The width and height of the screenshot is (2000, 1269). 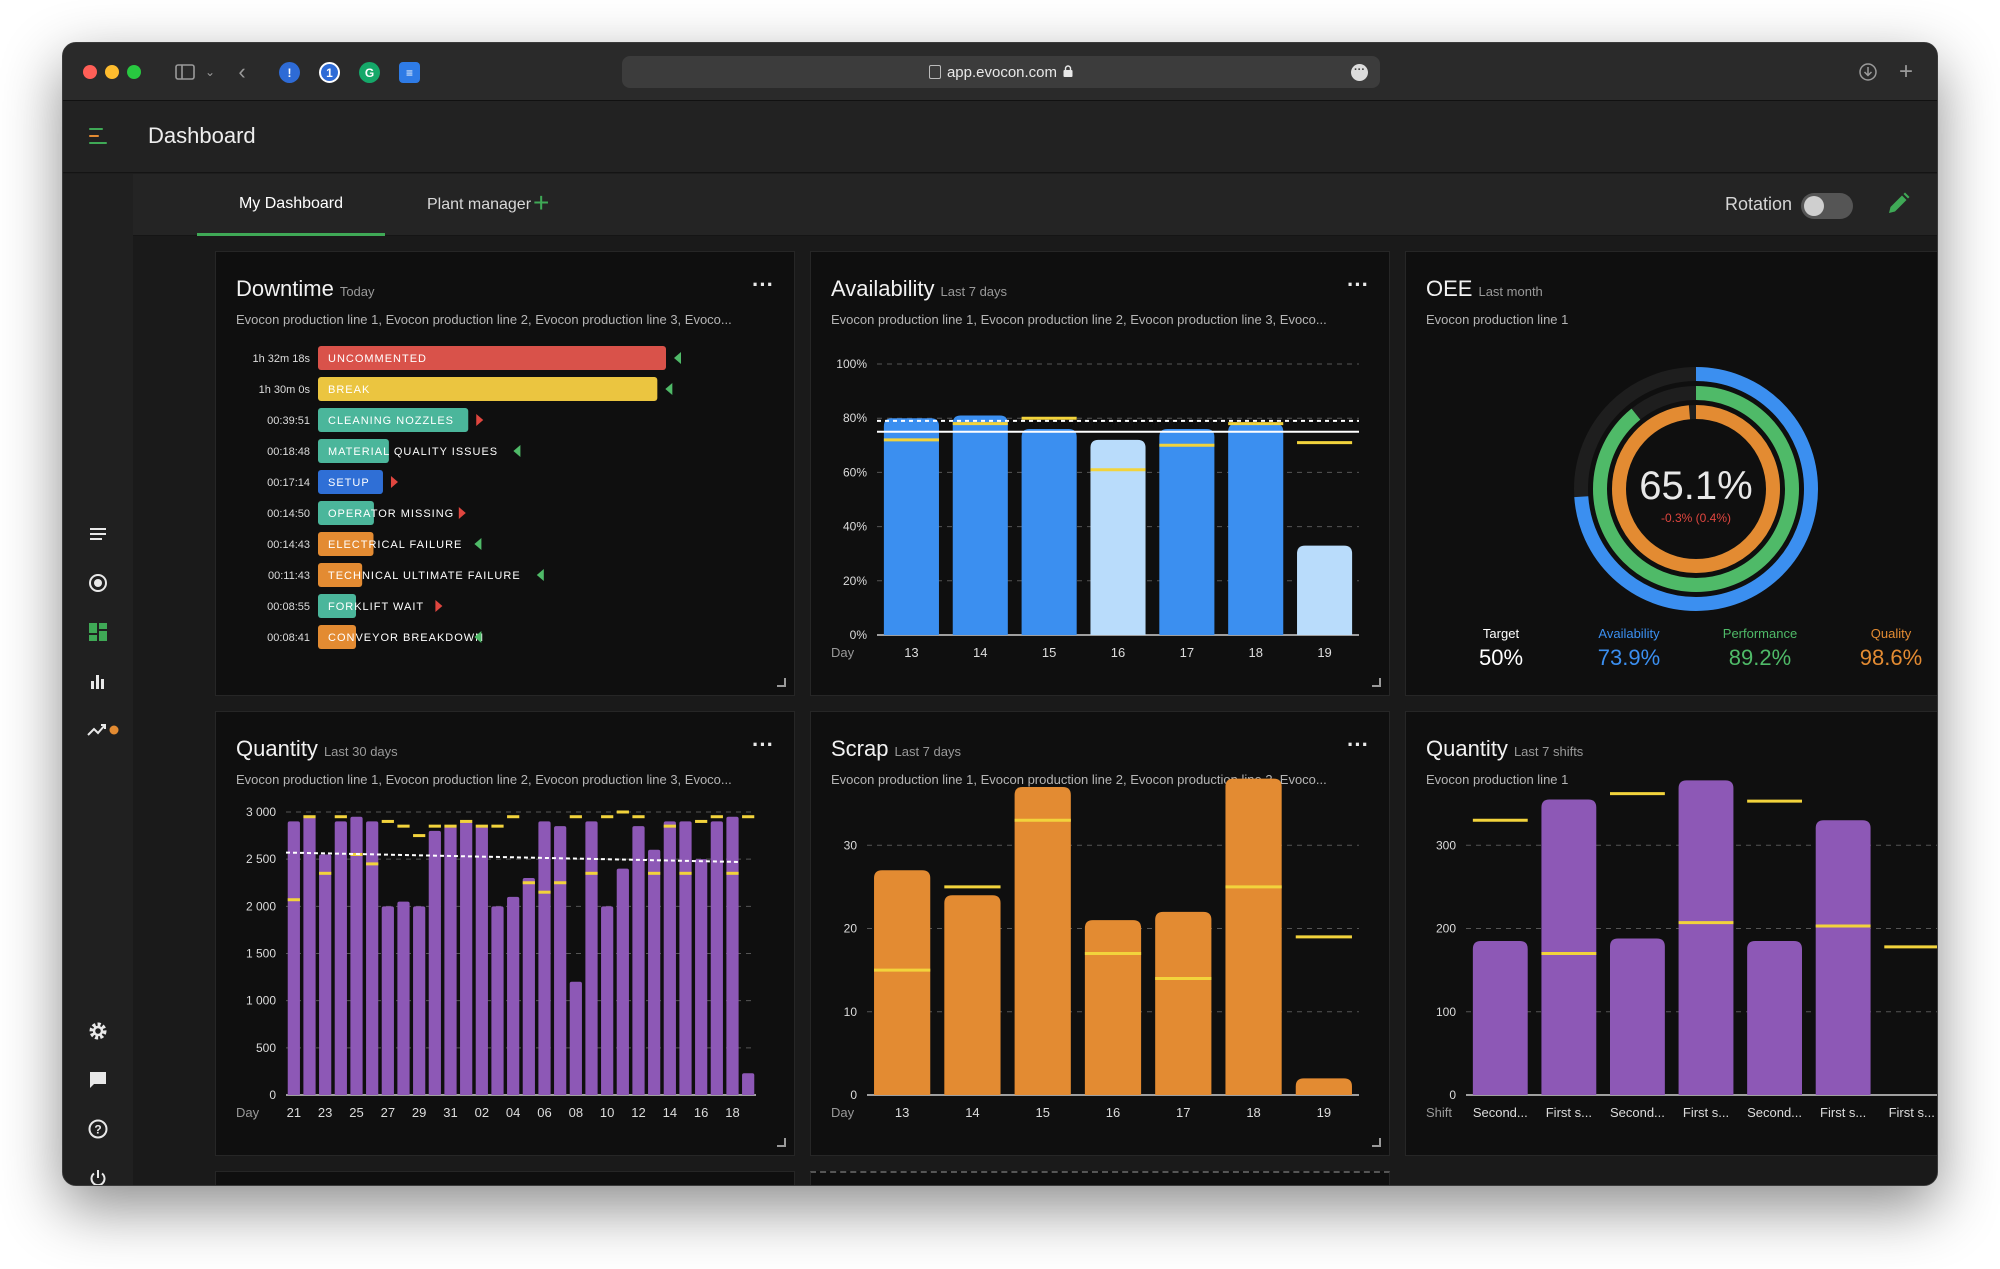 I want to click on add-tab-icon: +, so click(x=541, y=202).